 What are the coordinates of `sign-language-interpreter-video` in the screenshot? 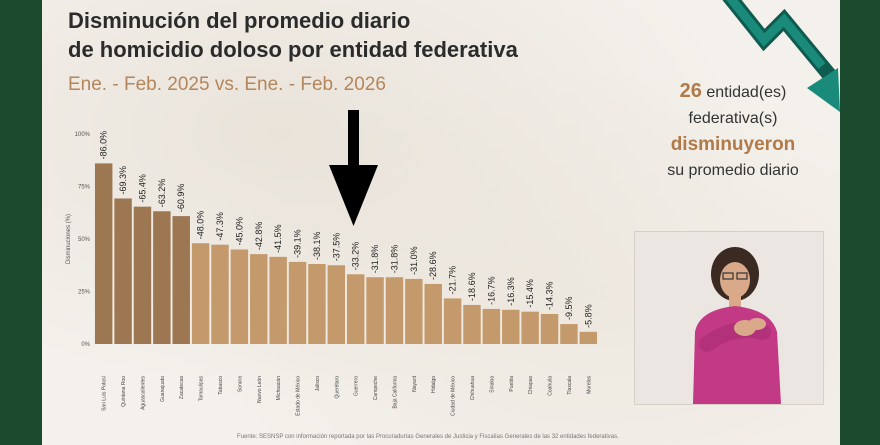 It's located at (729, 318).